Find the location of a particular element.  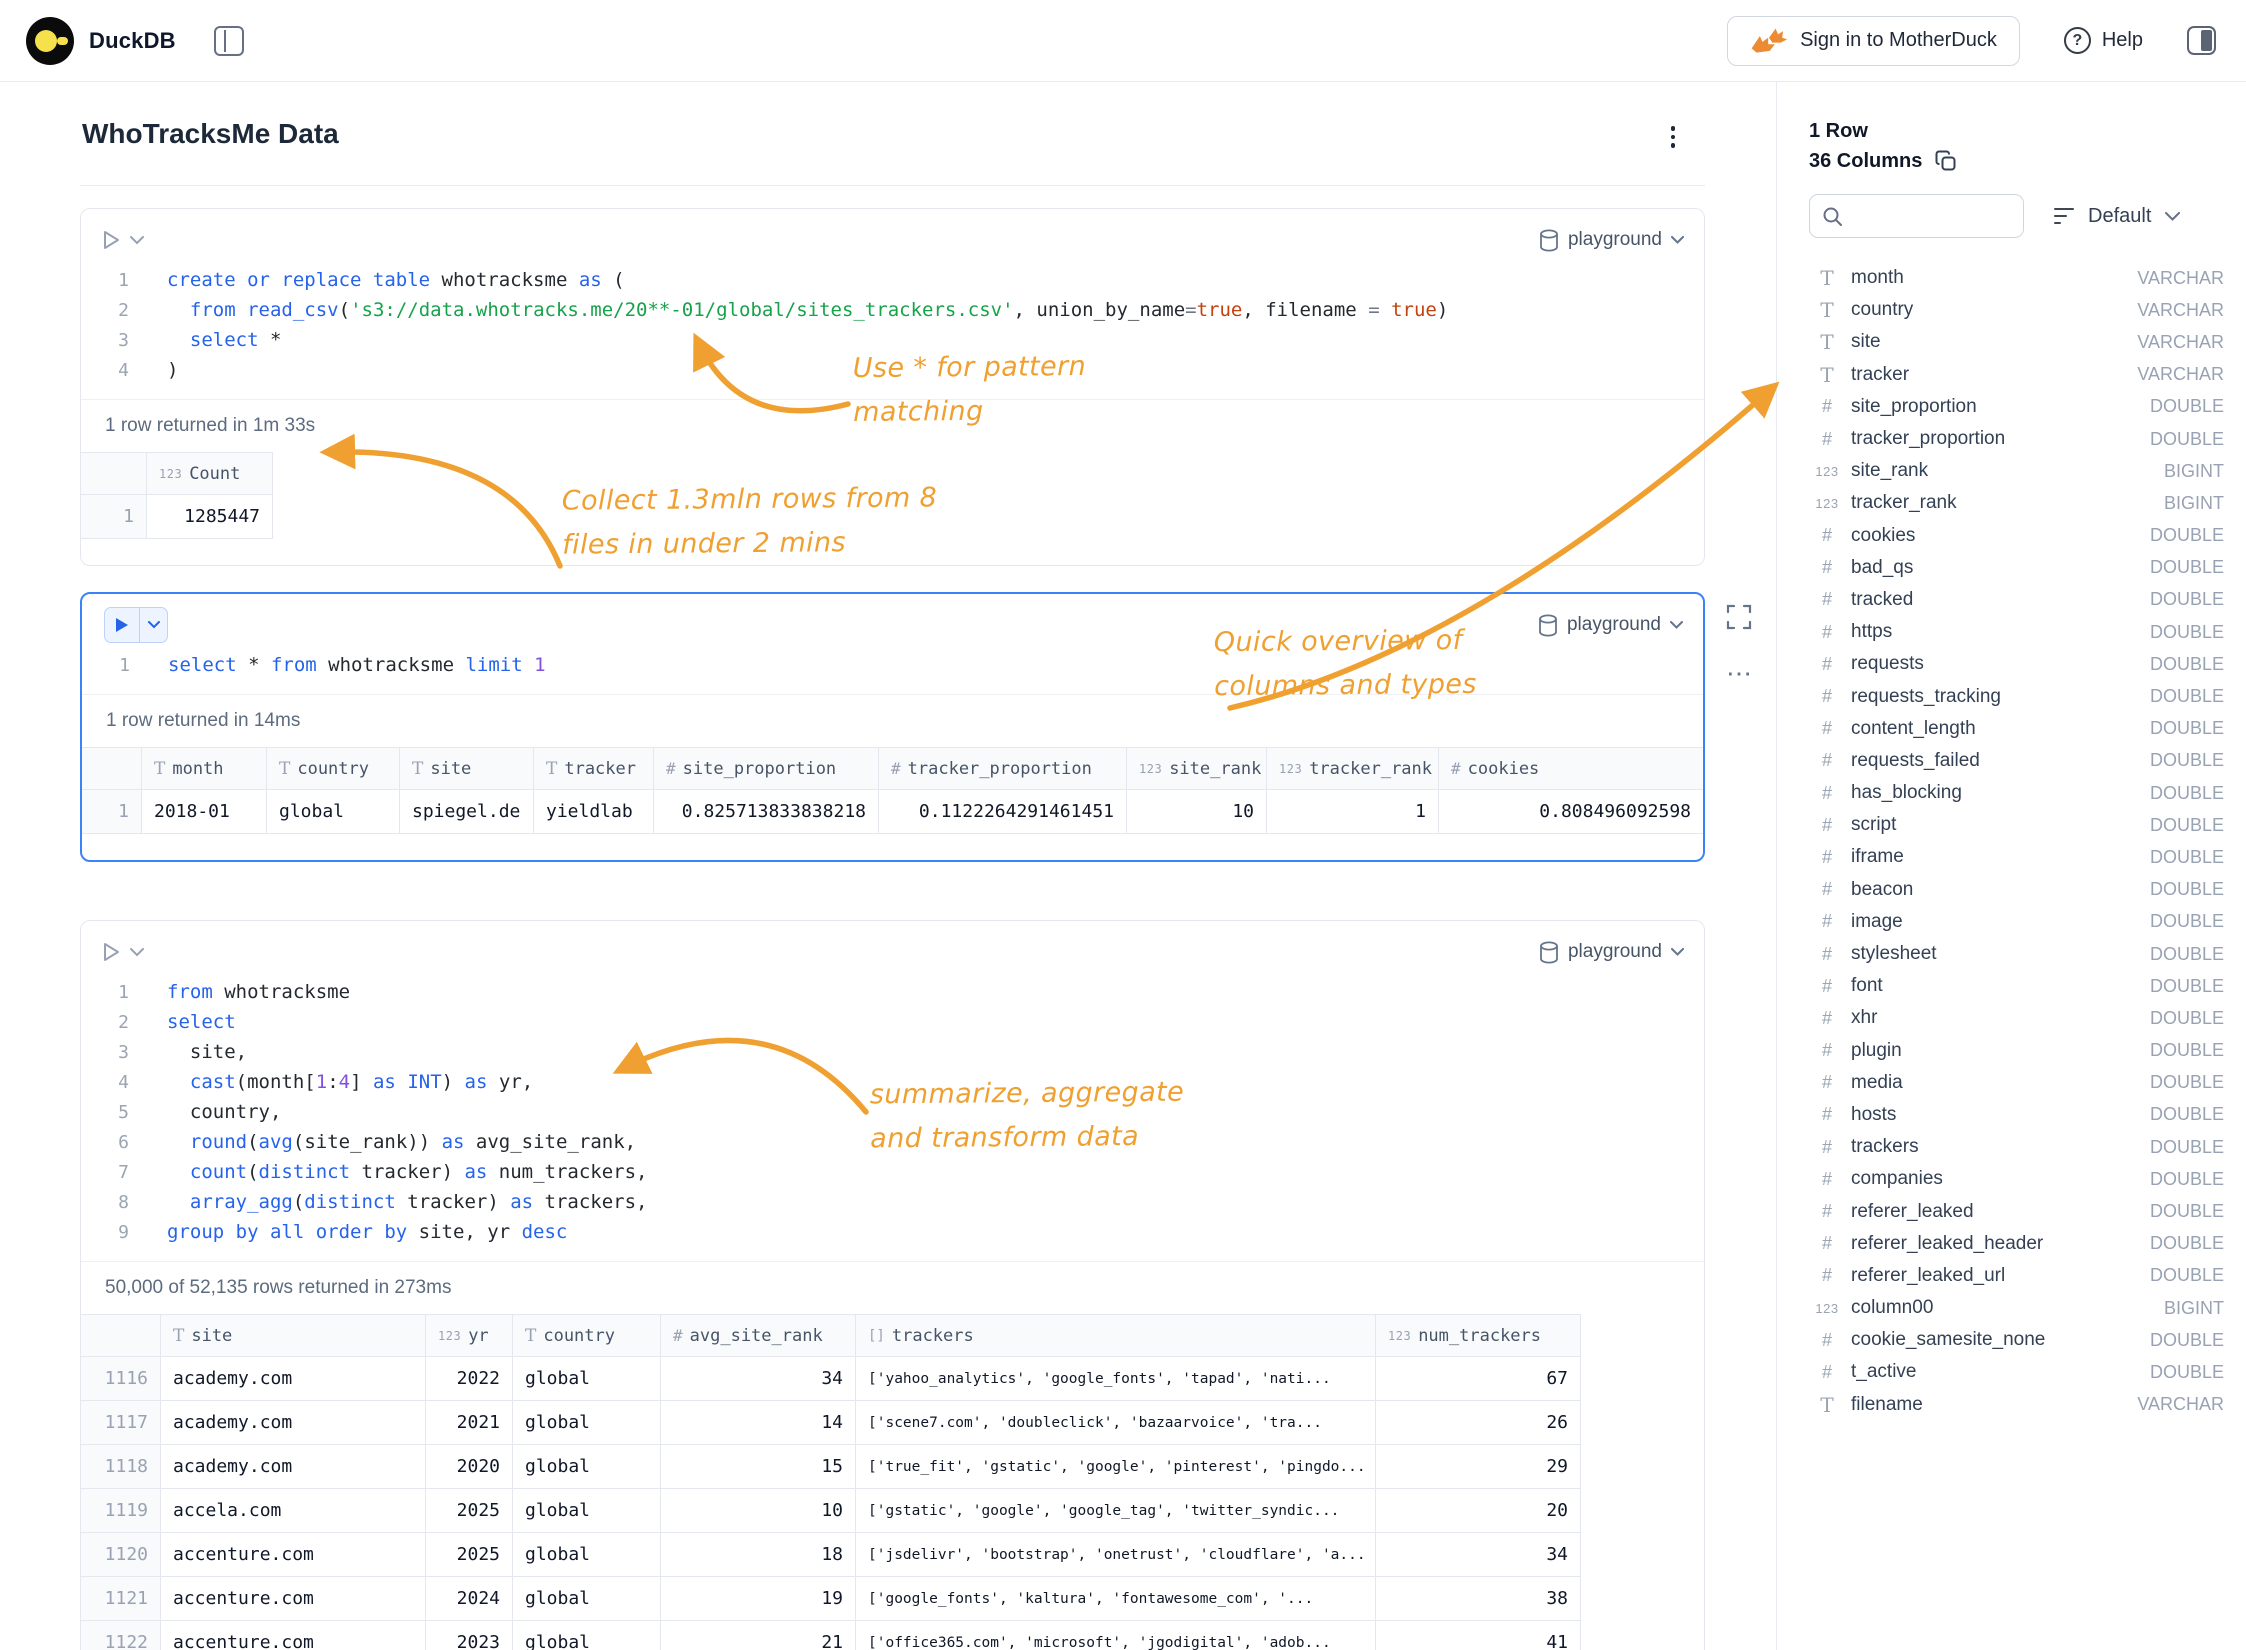

sidebar-column-item: # https DOUBLE is located at coordinates (2016, 632).